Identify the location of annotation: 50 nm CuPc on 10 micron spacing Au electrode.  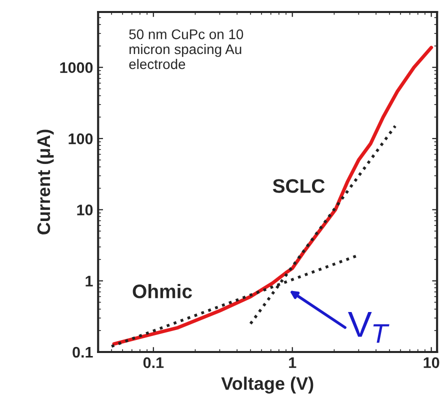
(186, 49).